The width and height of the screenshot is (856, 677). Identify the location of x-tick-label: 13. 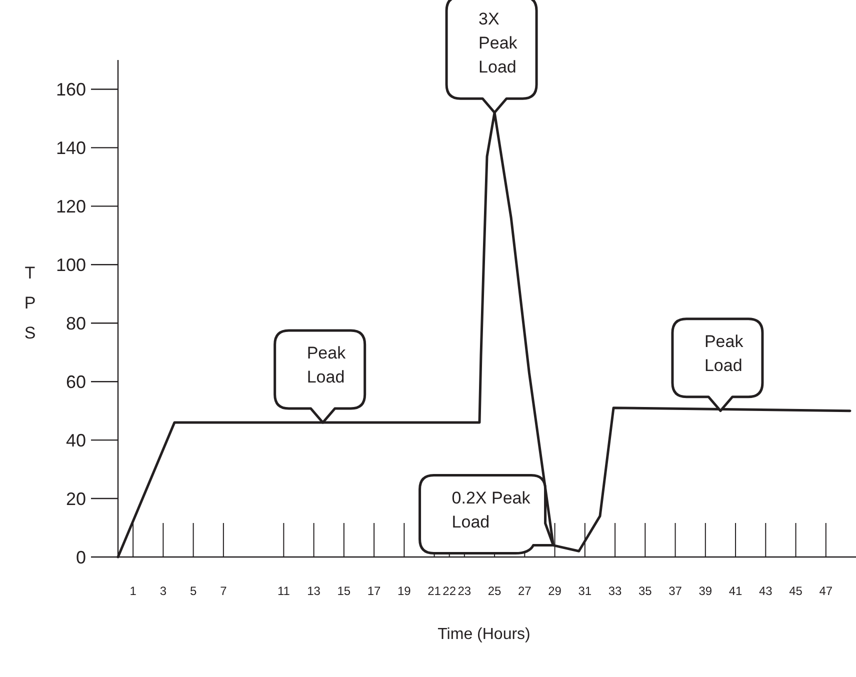
(314, 591).